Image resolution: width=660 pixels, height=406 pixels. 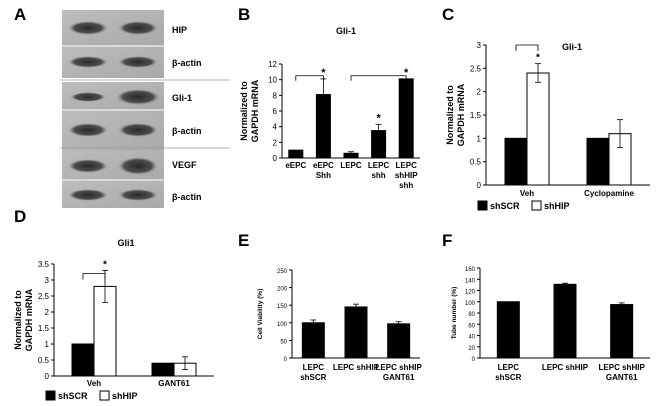 I want to click on panel-c-y-tick-label: 0.5, so click(x=476, y=162).